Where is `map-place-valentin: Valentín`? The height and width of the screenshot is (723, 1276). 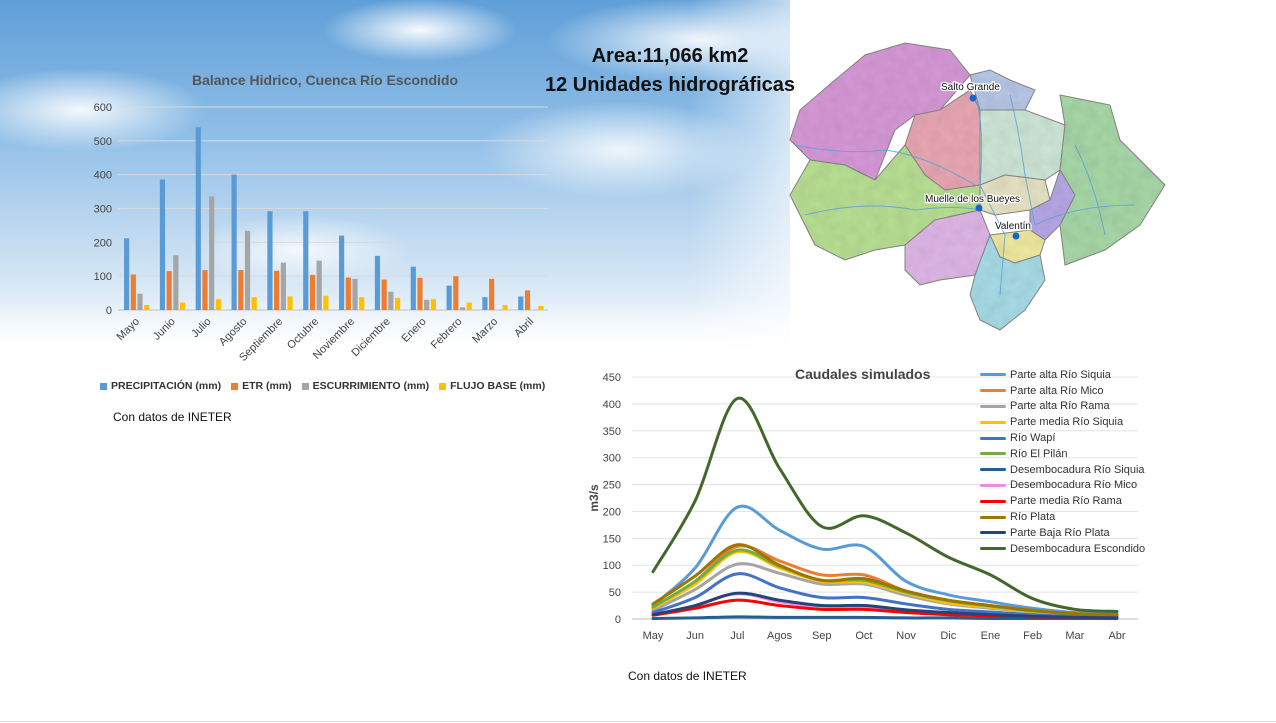 map-place-valentin: Valentín is located at coordinates (1013, 230).